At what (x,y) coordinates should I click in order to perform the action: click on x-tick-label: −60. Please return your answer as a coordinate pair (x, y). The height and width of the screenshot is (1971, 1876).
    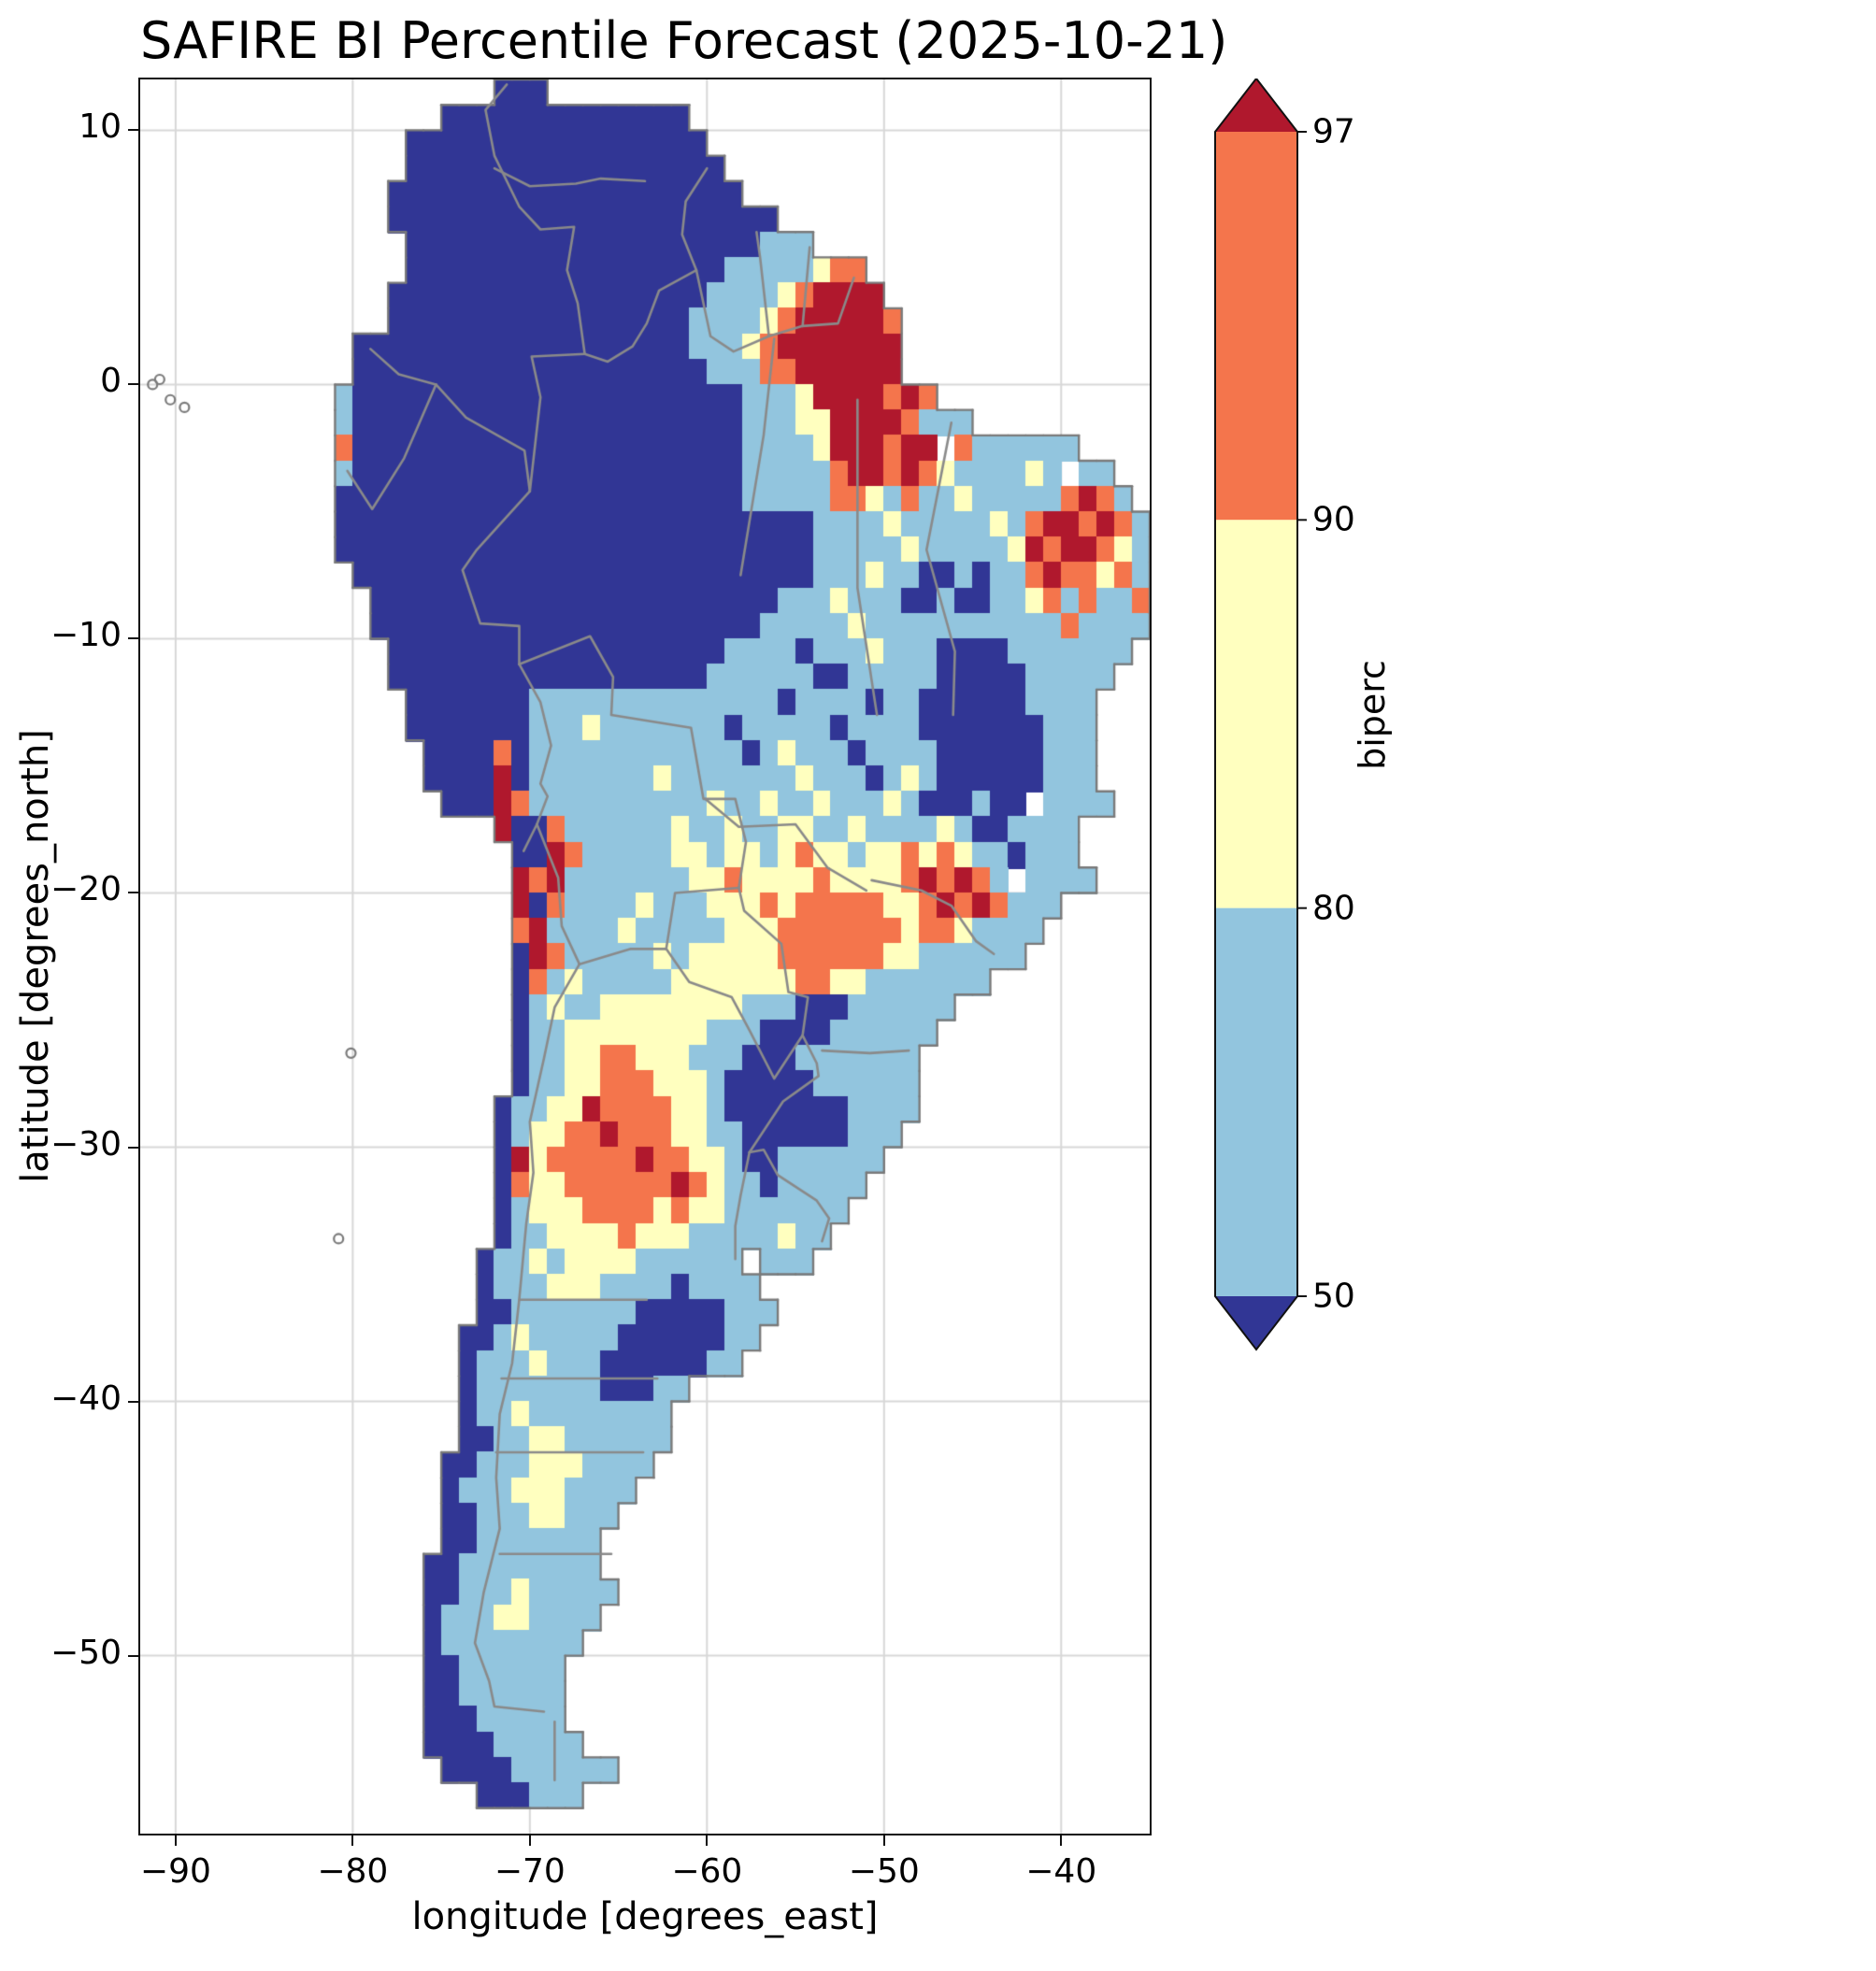
    Looking at the image, I should click on (707, 1871).